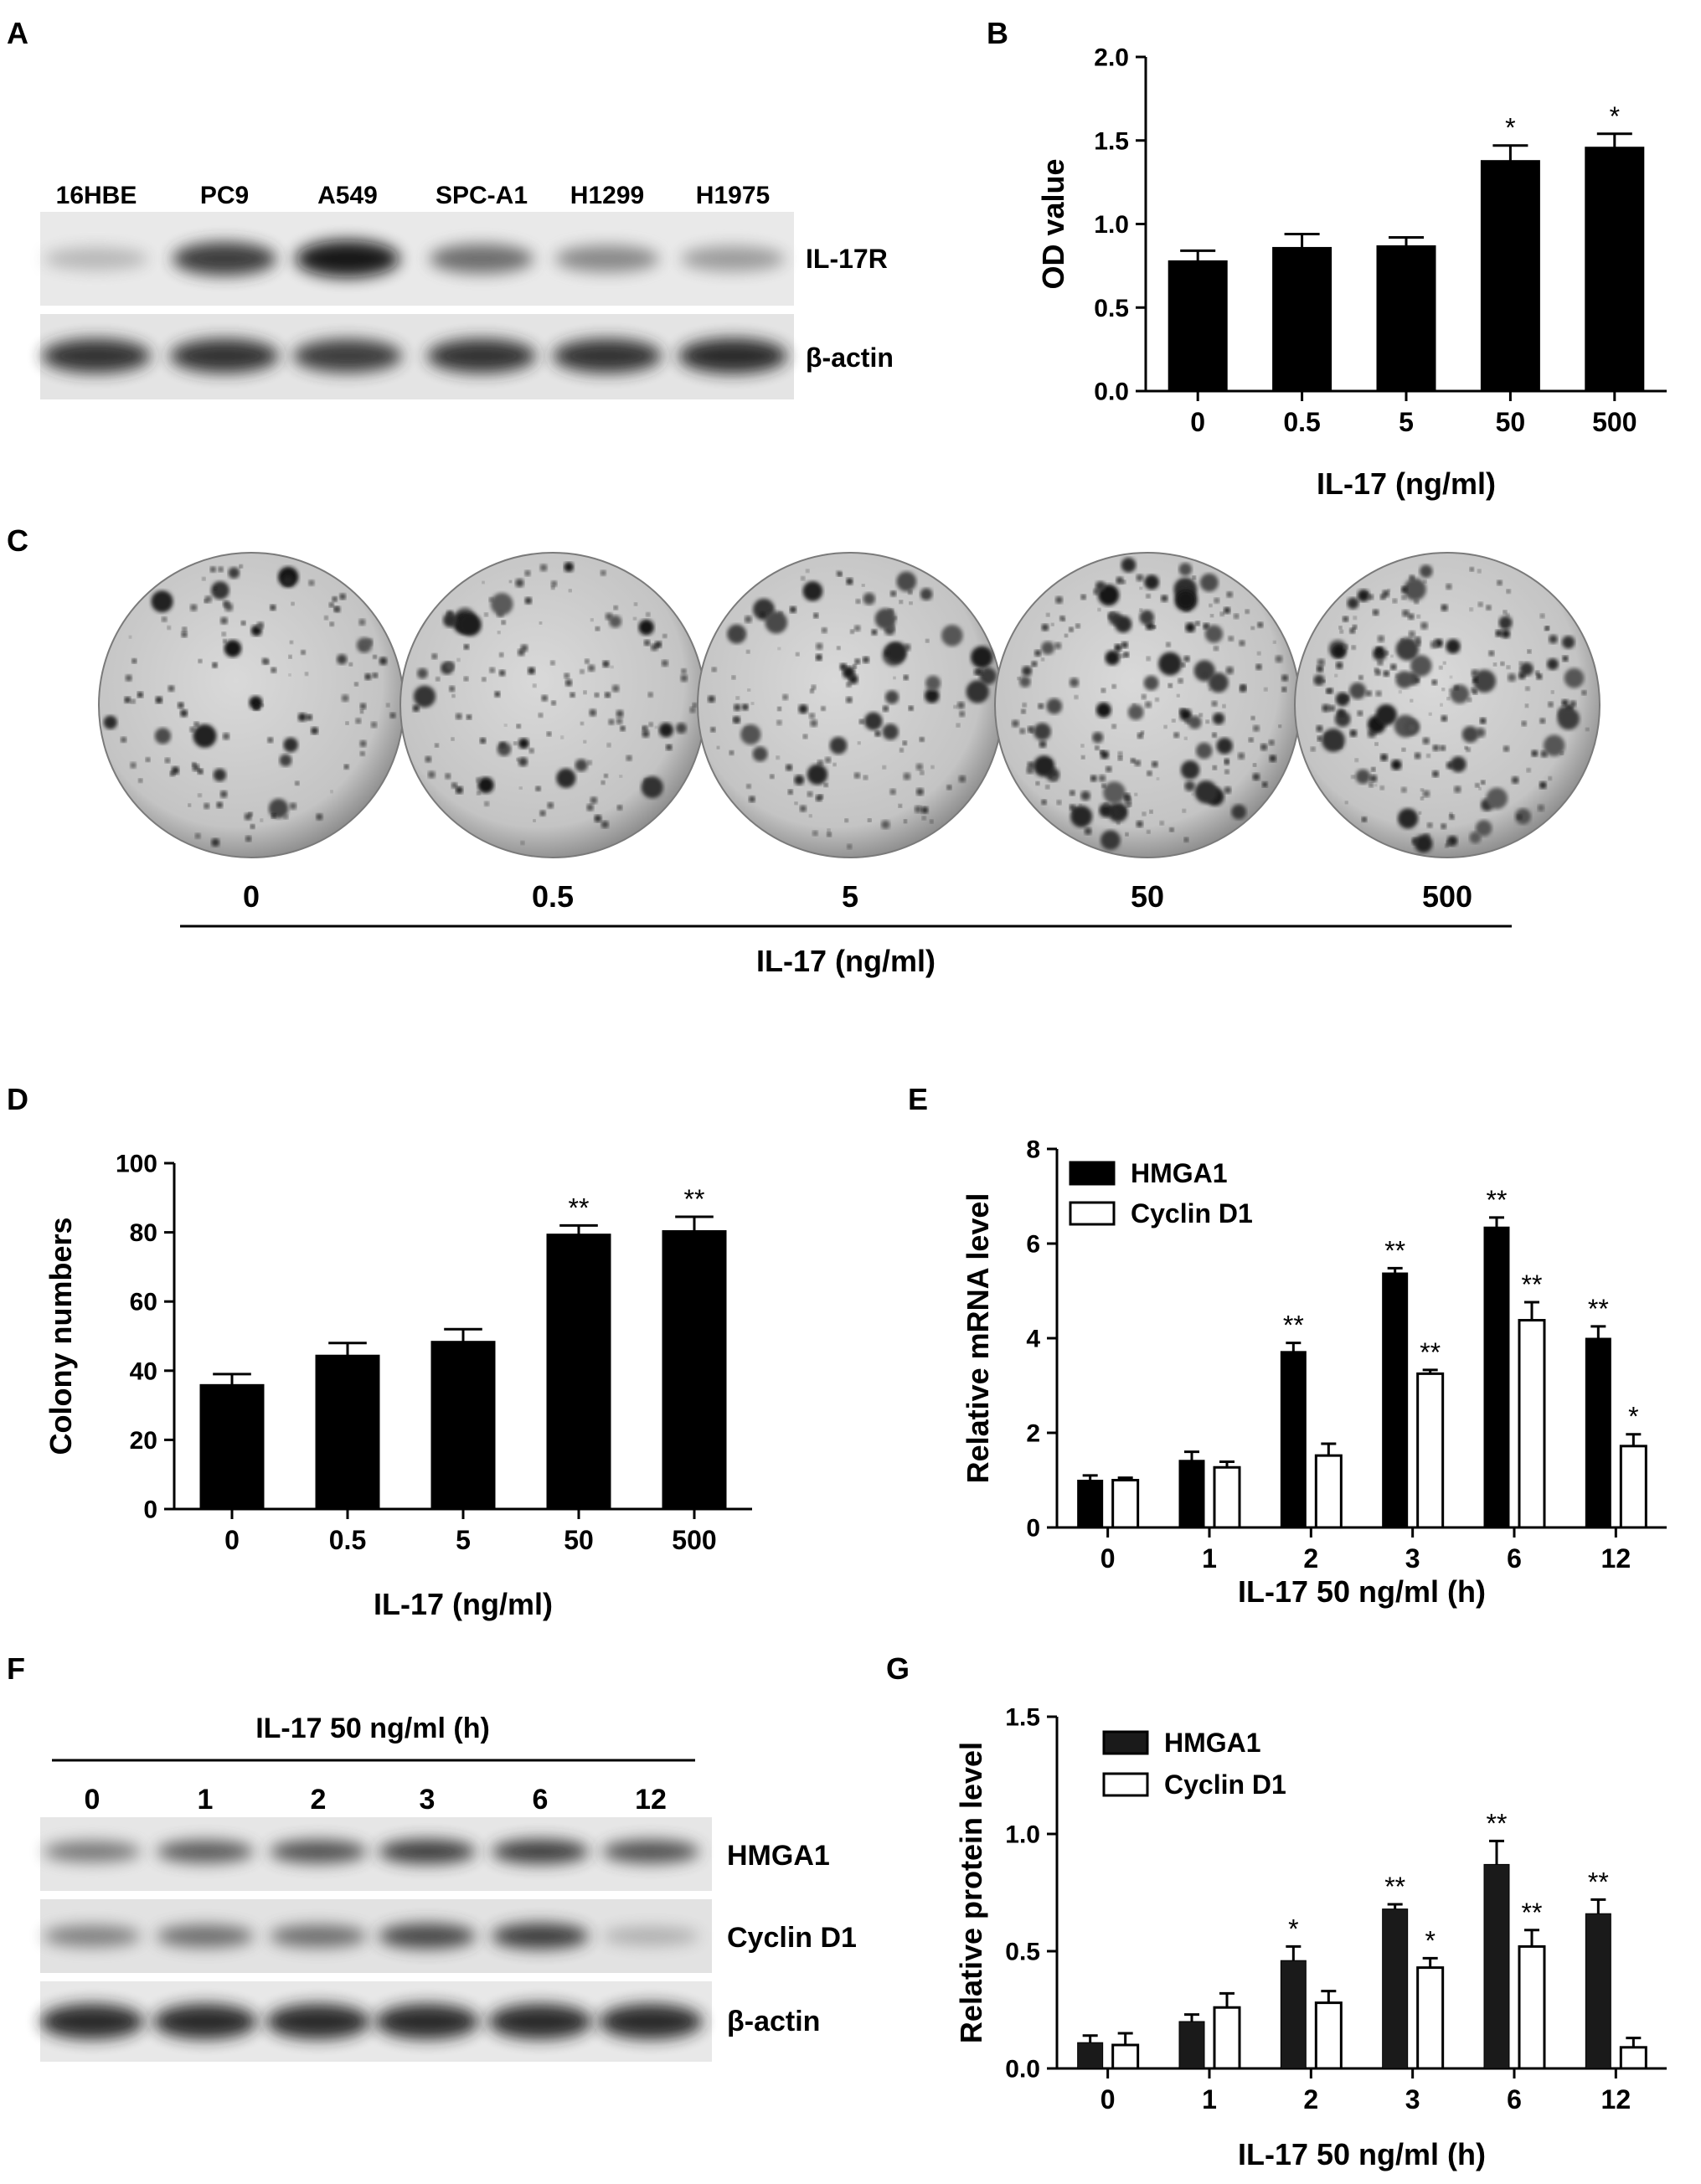 Image resolution: width=1701 pixels, height=2184 pixels. I want to click on panel-a-membrane-actin, so click(417, 356).